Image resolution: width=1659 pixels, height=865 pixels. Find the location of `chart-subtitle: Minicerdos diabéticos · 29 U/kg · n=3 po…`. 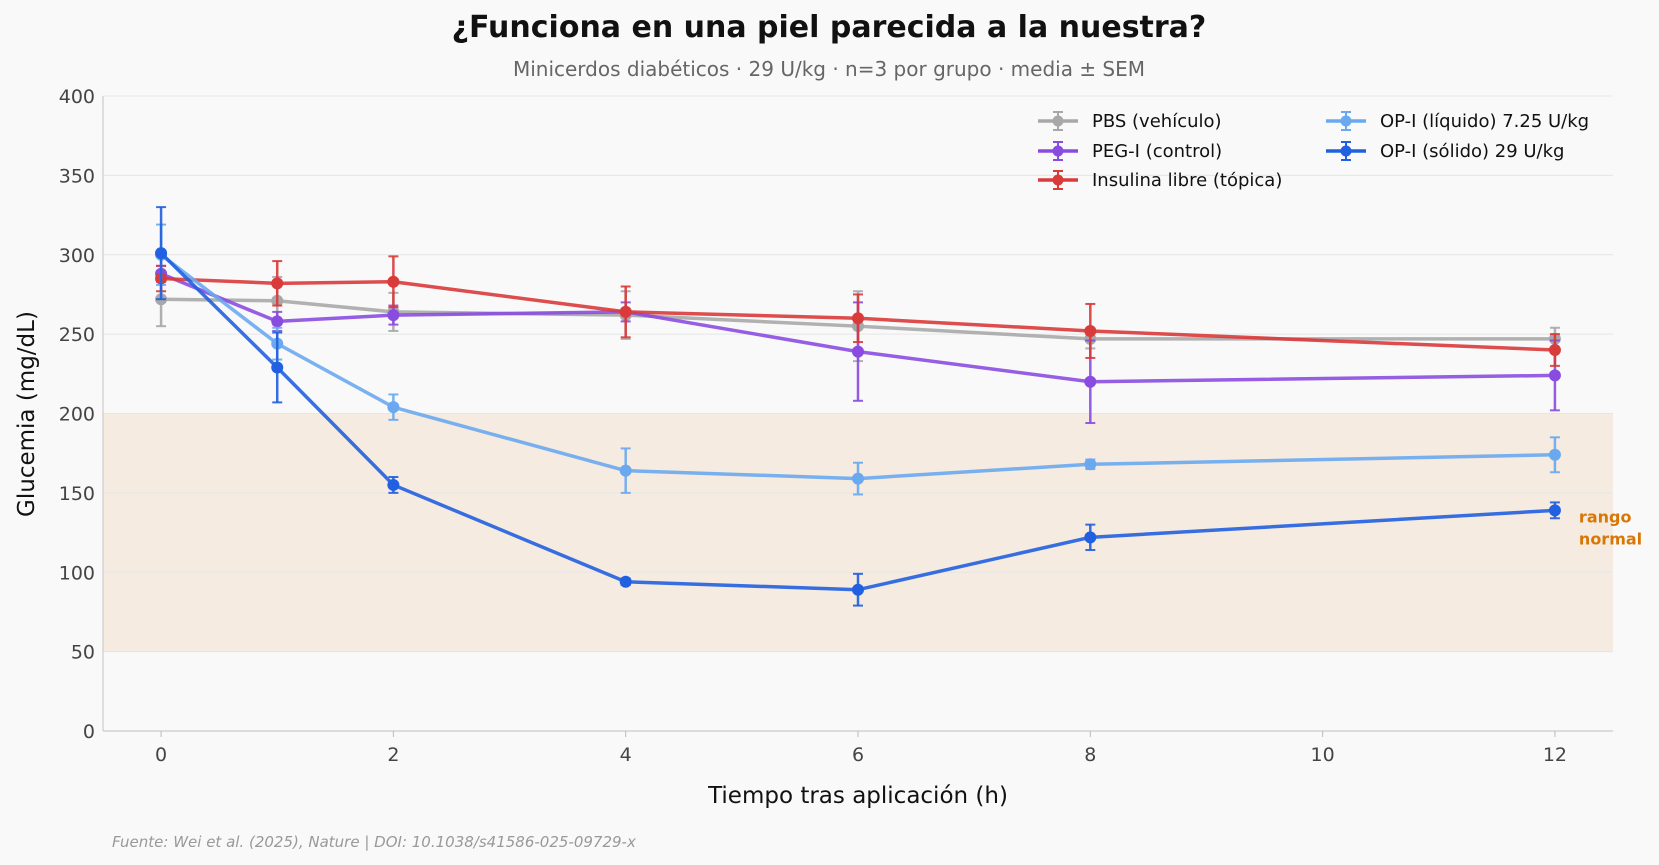

chart-subtitle: Minicerdos diabéticos · 29 U/kg · n=3 po… is located at coordinates (829, 69).